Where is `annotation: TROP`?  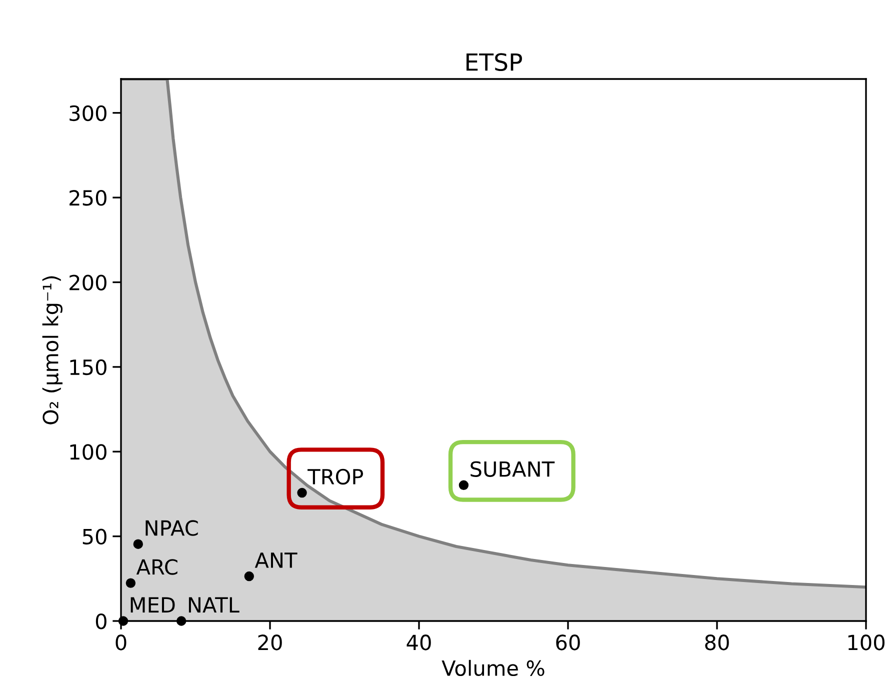
annotation: TROP is located at coordinates (336, 476).